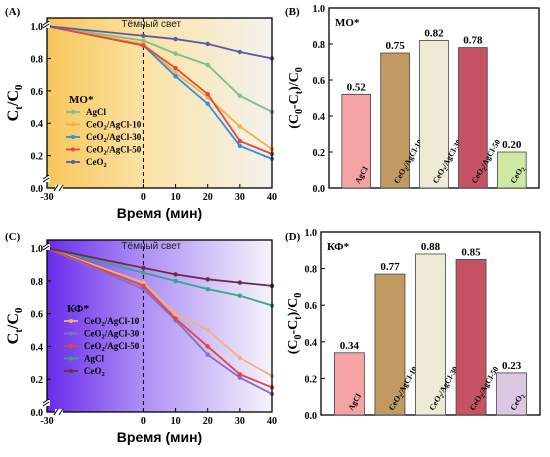 Image resolution: width=550 pixels, height=457 pixels. I want to click on legend-title: MO*, so click(81, 100).